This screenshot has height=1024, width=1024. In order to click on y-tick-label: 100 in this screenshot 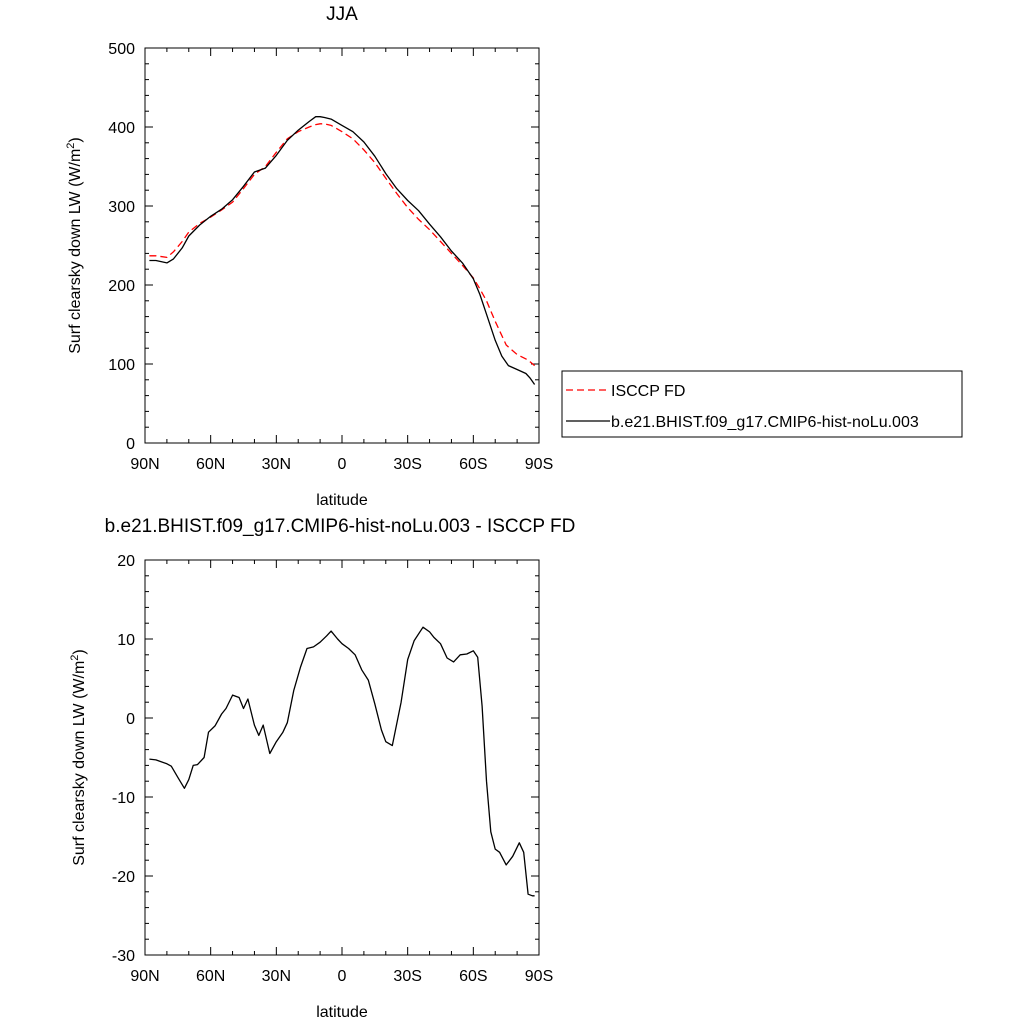, I will do `click(121, 365)`.